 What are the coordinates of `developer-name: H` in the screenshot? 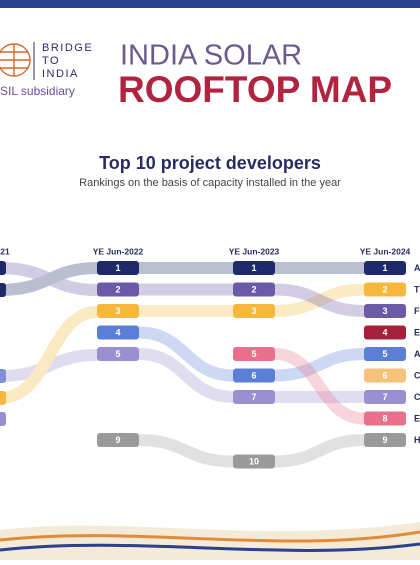 It's located at (417, 440).